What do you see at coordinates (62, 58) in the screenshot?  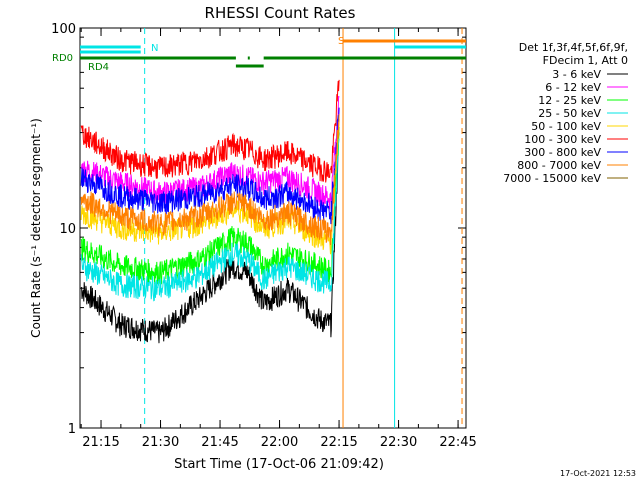 I see `flag-label-rd0: RD0` at bounding box center [62, 58].